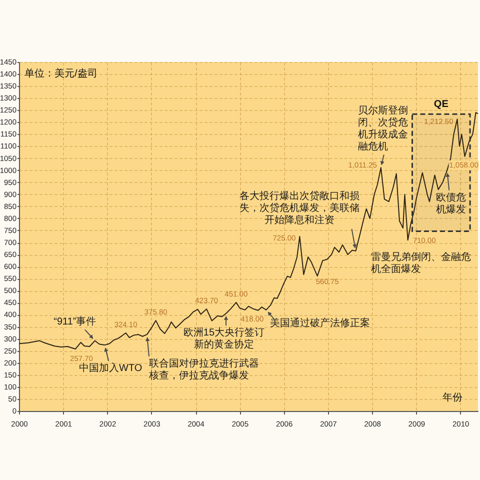 This screenshot has height=480, width=480. I want to click on annotation: 雷曼兄弟倒闭、金融危机全面爆发, so click(421, 263).